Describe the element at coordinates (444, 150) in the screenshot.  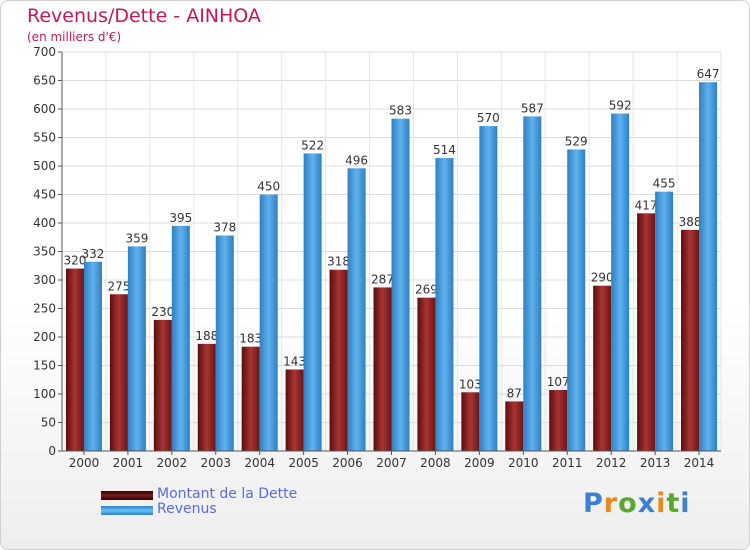
I see `data-label-revenus: 514` at that location.